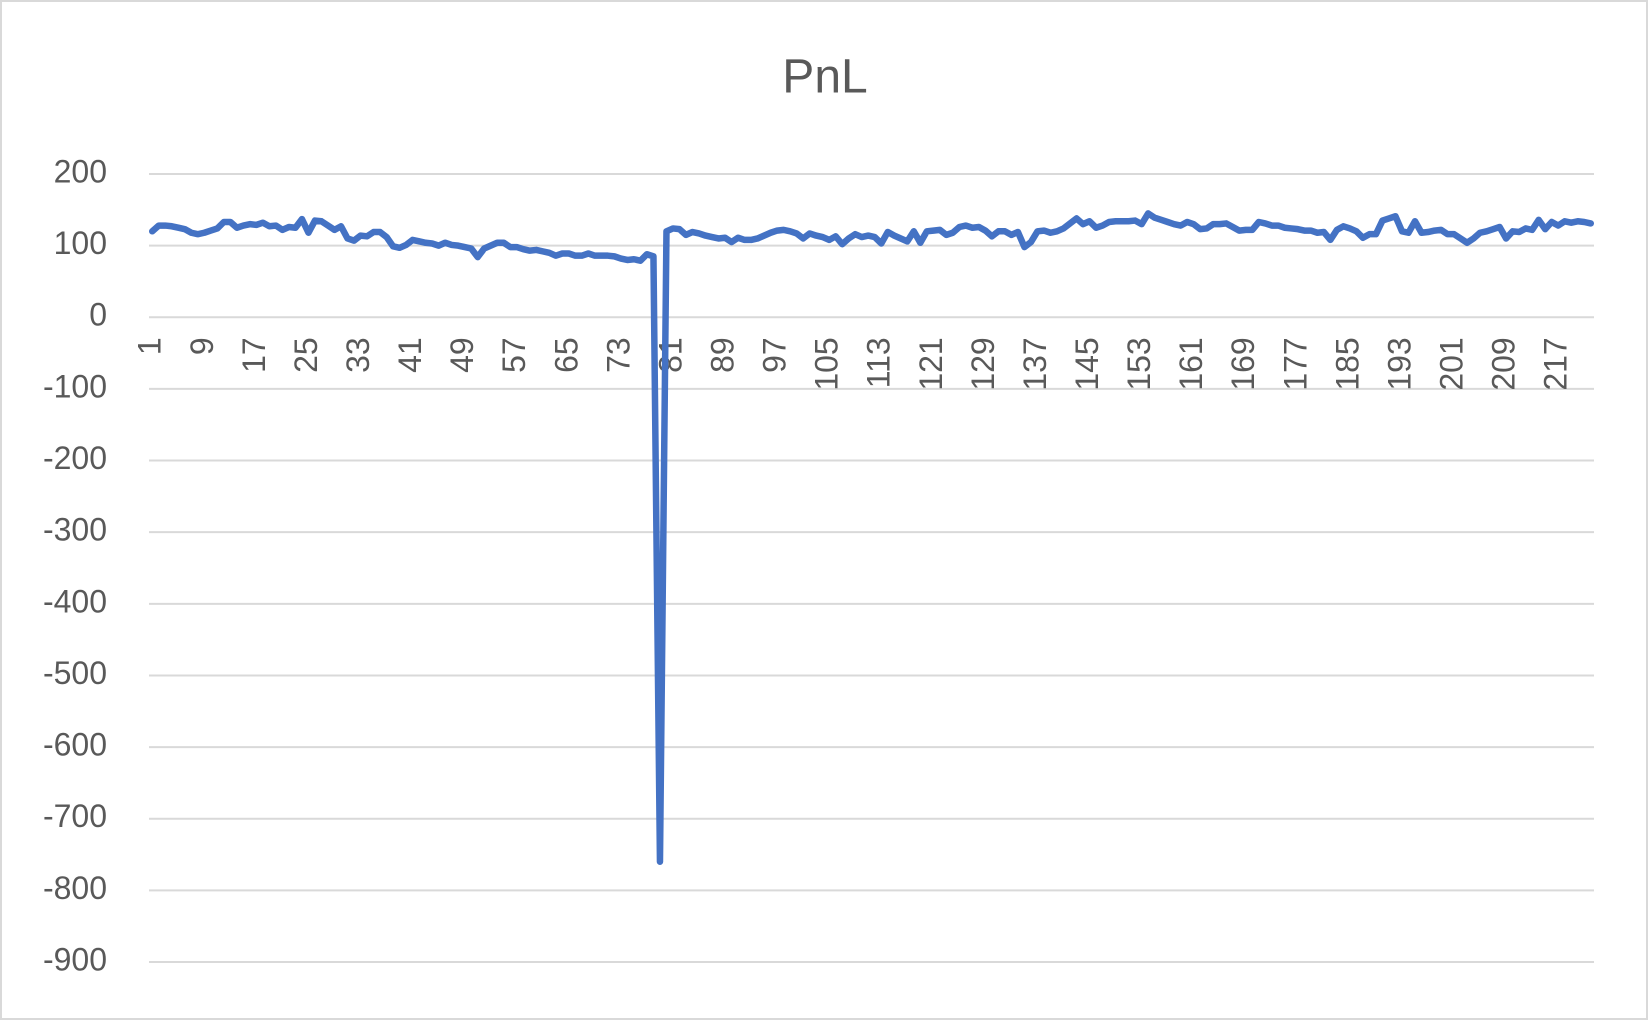 Image resolution: width=1650 pixels, height=1022 pixels. I want to click on x-tick-label: 97, so click(775, 355).